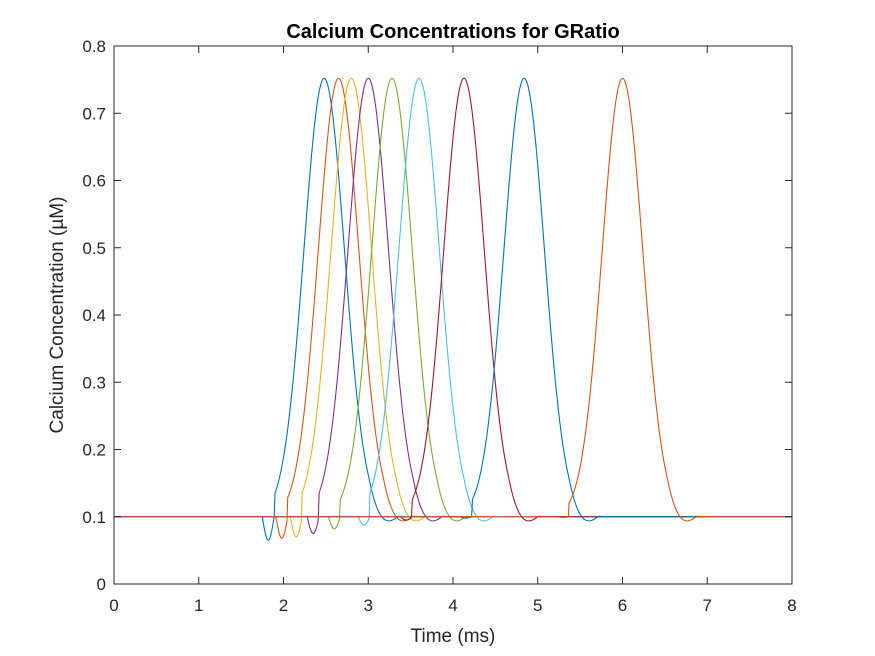  Describe the element at coordinates (94, 315) in the screenshot. I see `y-tick-label: 0.4` at that location.